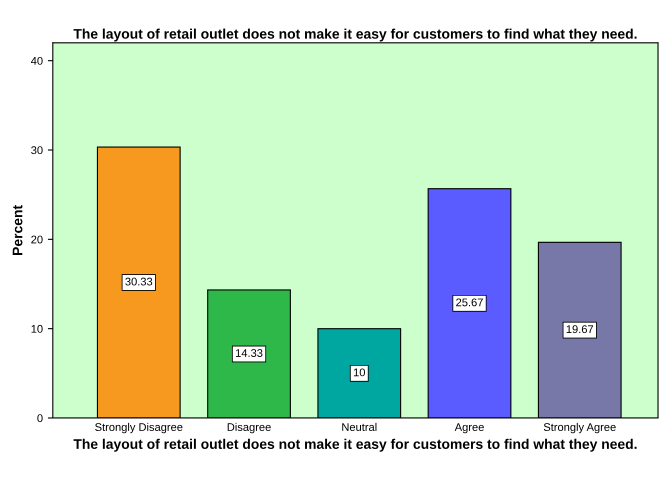 Image resolution: width=660 pixels, height=481 pixels. Describe the element at coordinates (469, 302) in the screenshot. I see `data-label: 25.67` at that location.